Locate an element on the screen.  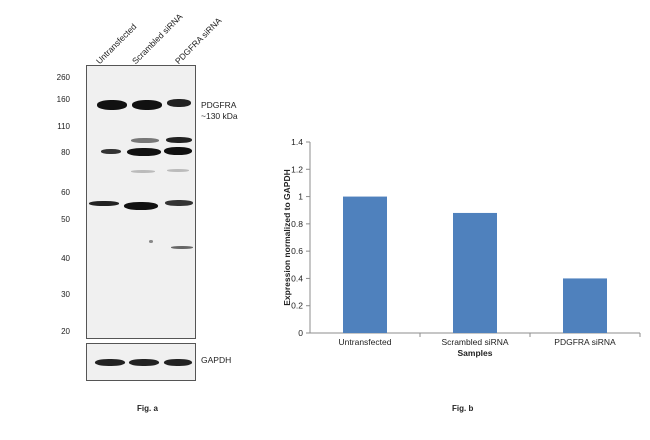
y-tick-label: 0.4 is located at coordinates (297, 278).